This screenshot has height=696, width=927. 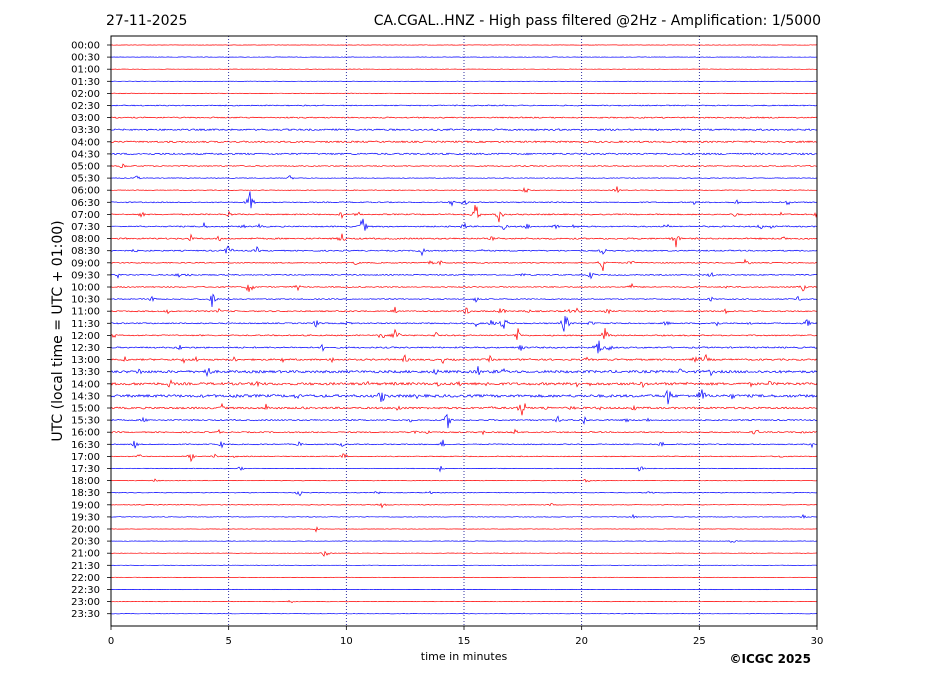 I want to click on y-tick-label: 01:30, so click(x=85, y=82).